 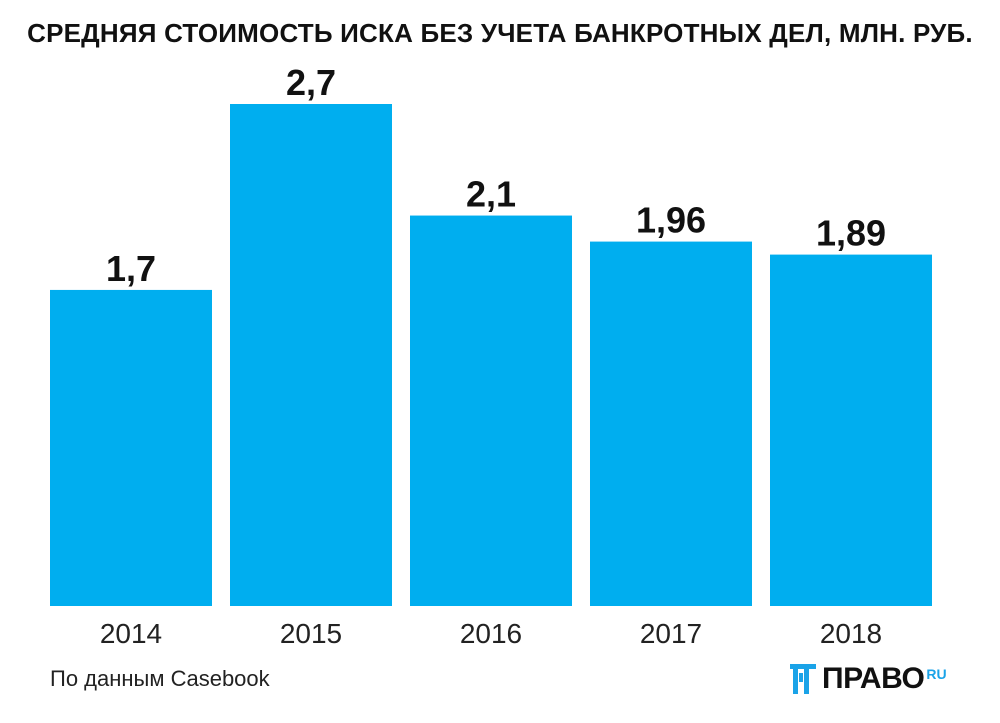 I want to click on source-note: По данным Casebook, so click(x=160, y=678).